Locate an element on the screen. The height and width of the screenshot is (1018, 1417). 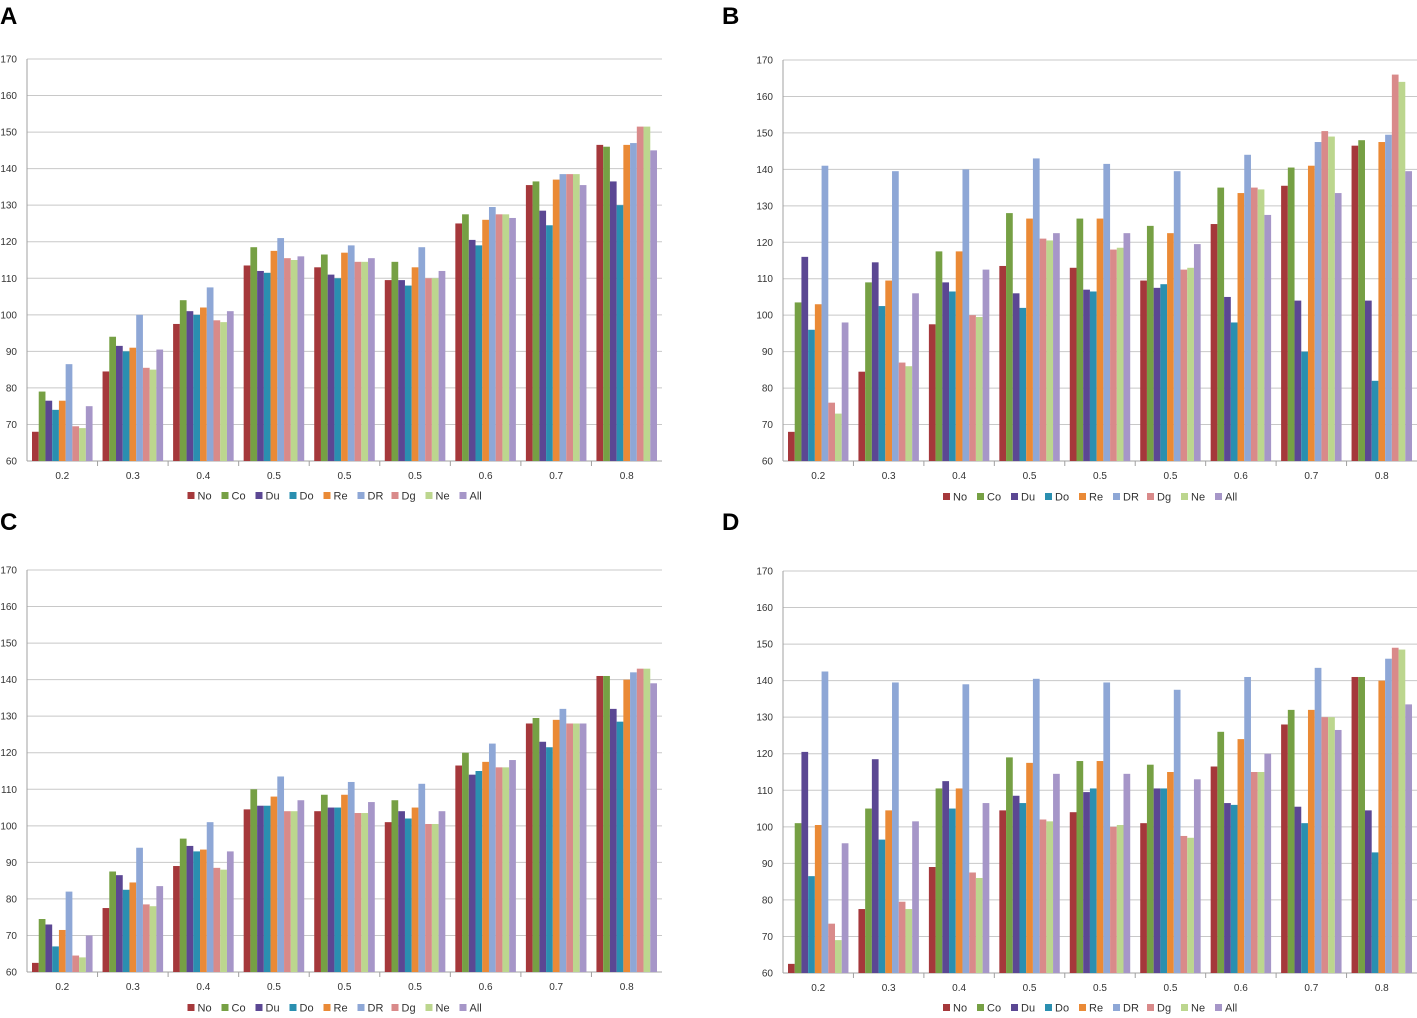
legend-label: Do is located at coordinates (1062, 1009).